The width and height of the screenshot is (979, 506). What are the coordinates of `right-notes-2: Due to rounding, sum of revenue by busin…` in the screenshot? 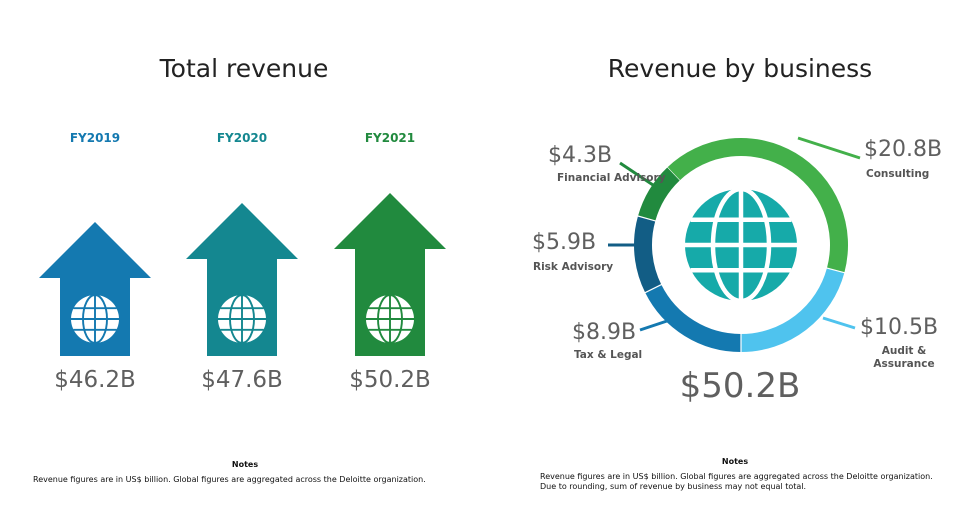 It's located at (673, 486).